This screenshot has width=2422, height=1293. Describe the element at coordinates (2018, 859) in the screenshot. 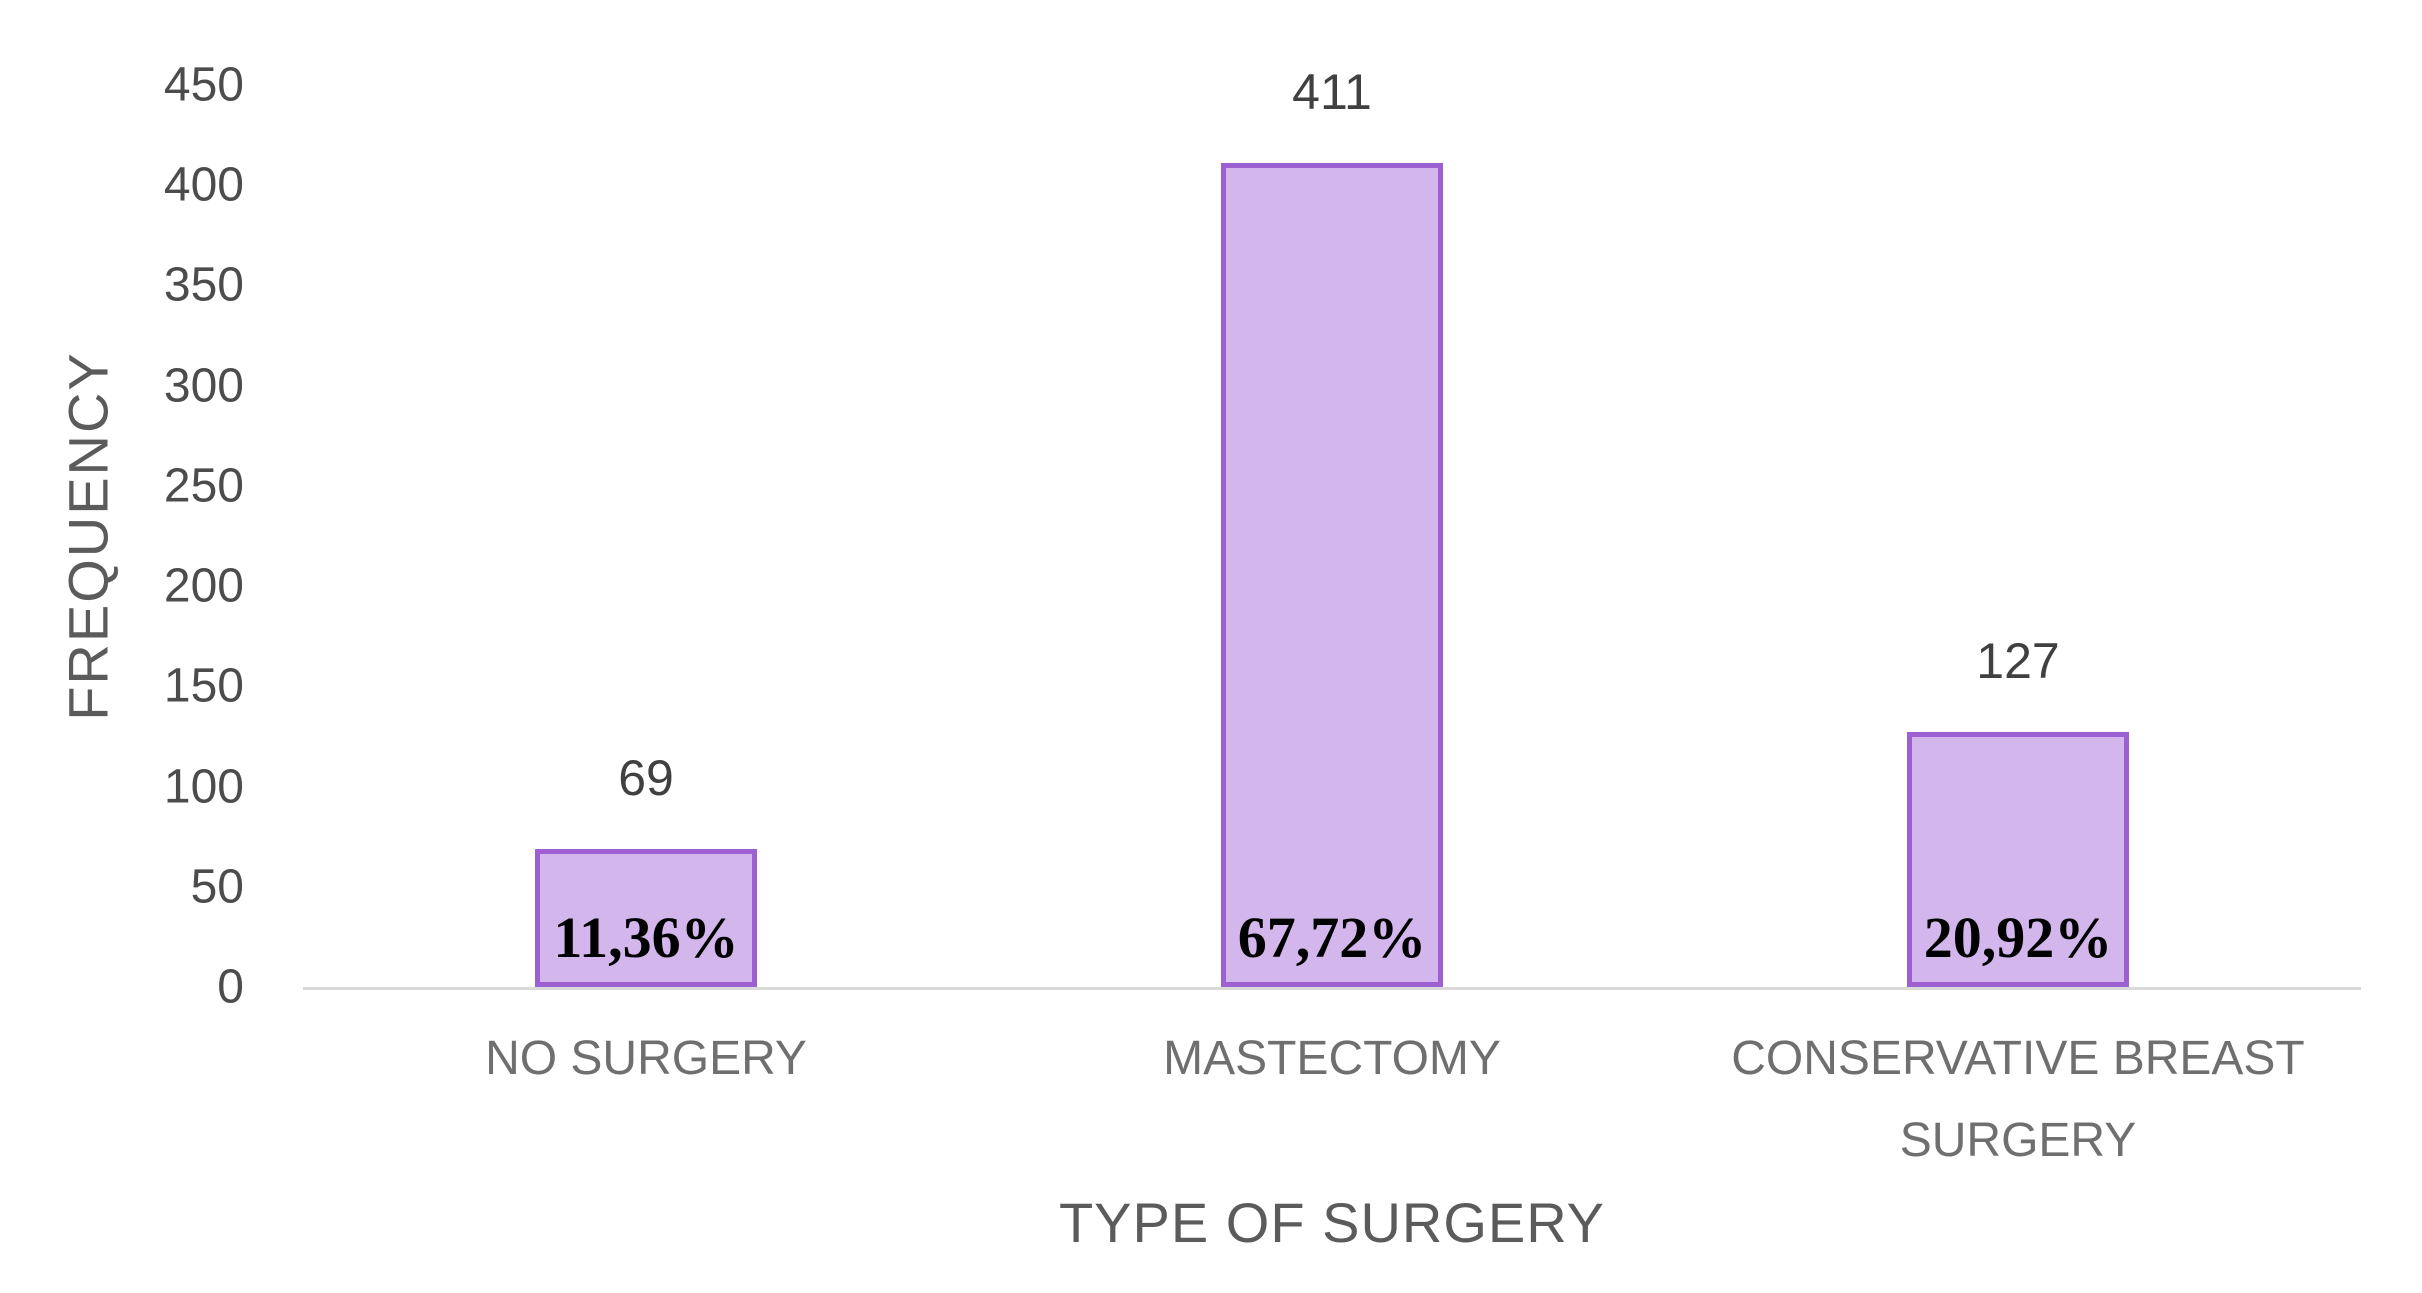

I see `bar-conservative-breast-surgery` at that location.